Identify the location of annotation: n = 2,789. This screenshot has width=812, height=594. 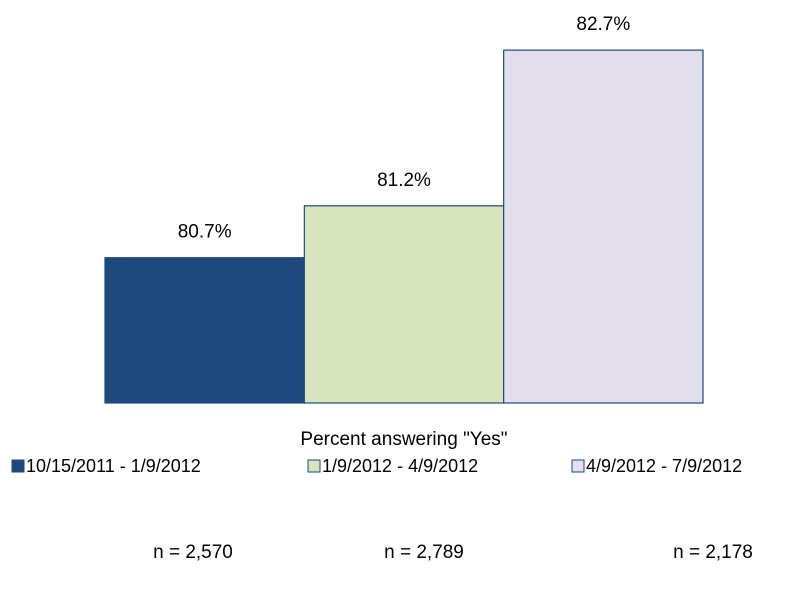
(424, 552).